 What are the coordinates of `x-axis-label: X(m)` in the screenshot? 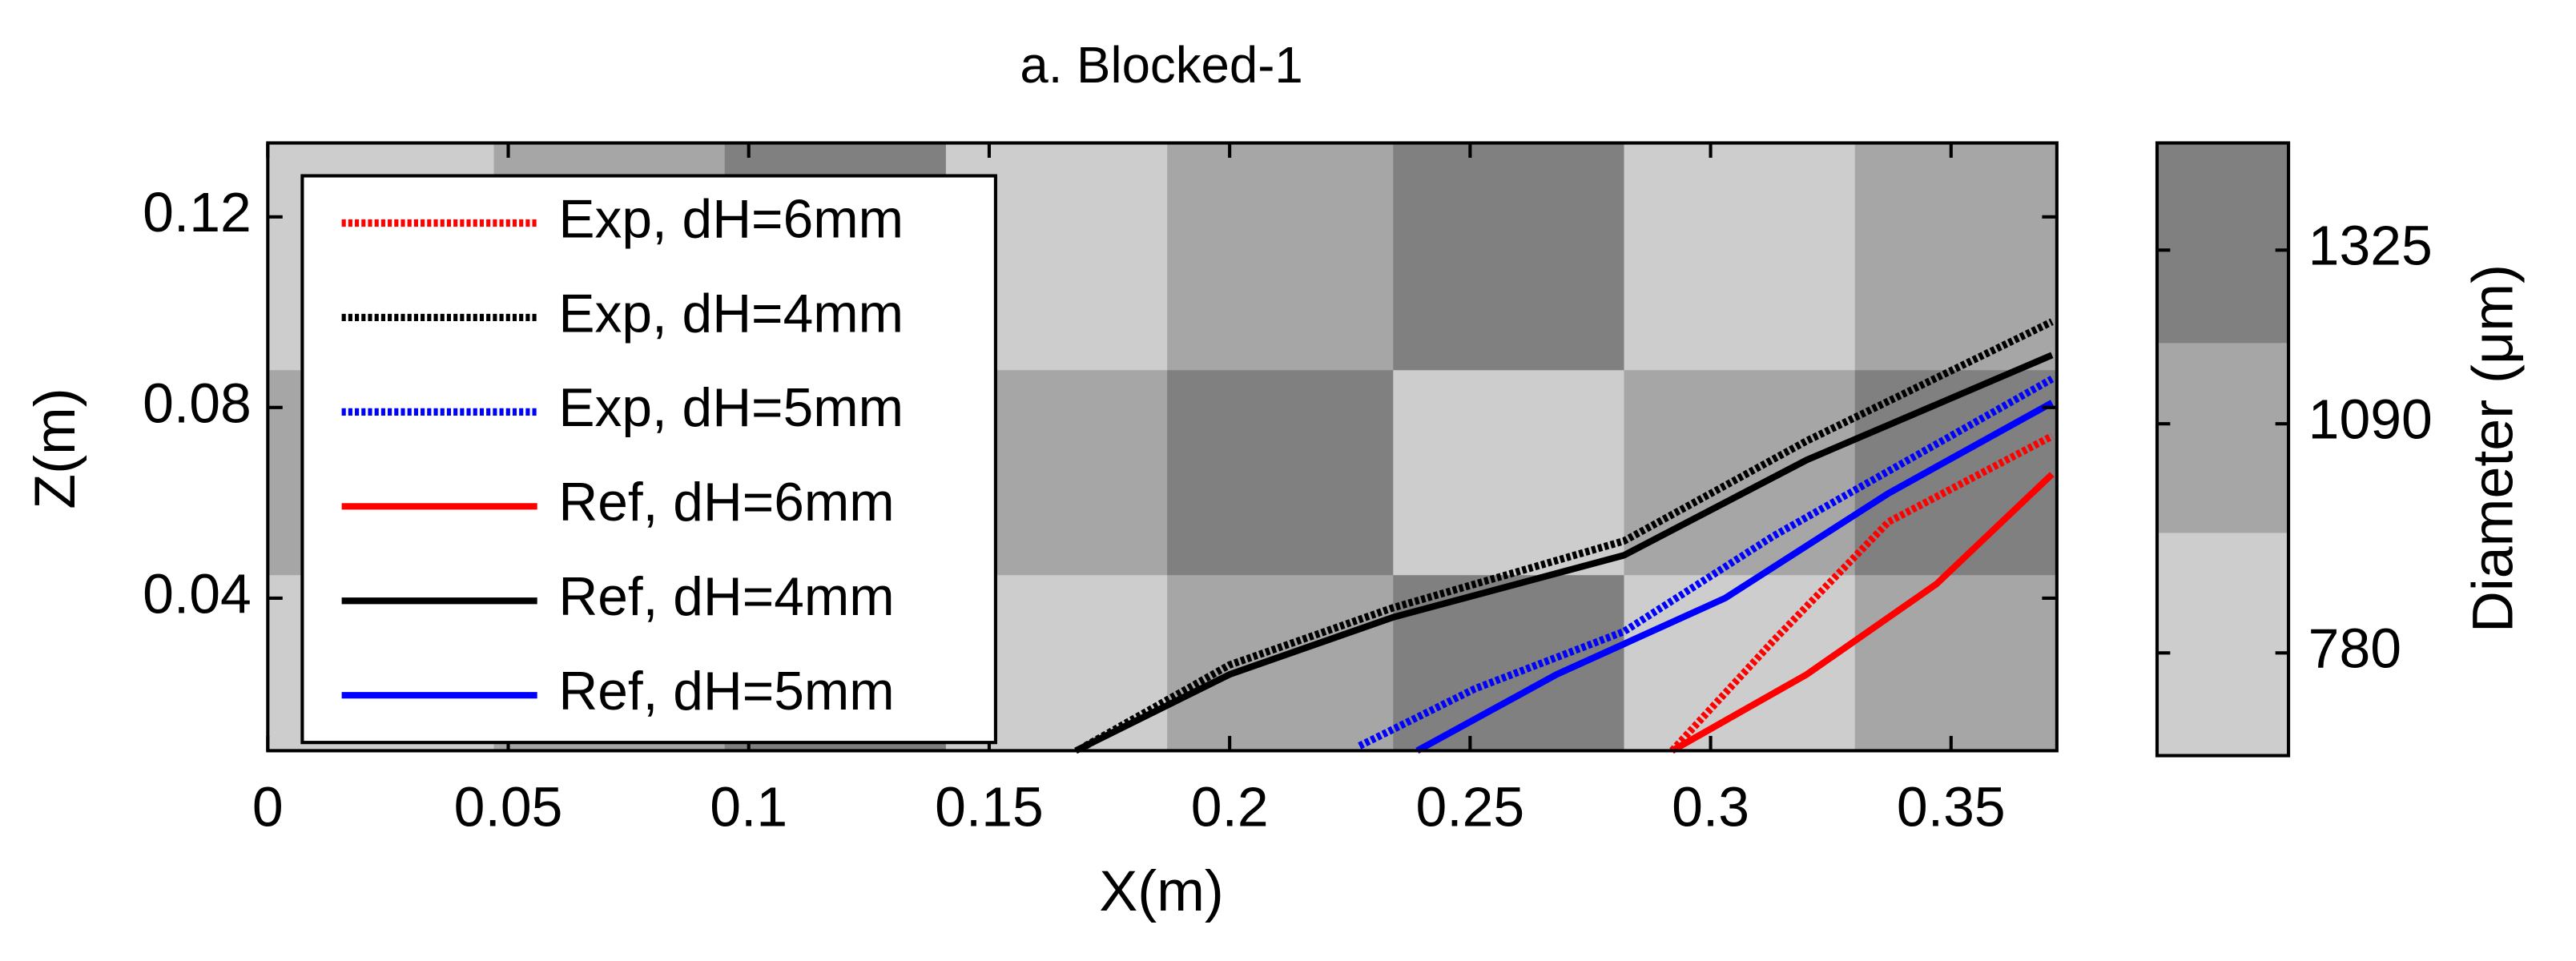 It's located at (1161, 891).